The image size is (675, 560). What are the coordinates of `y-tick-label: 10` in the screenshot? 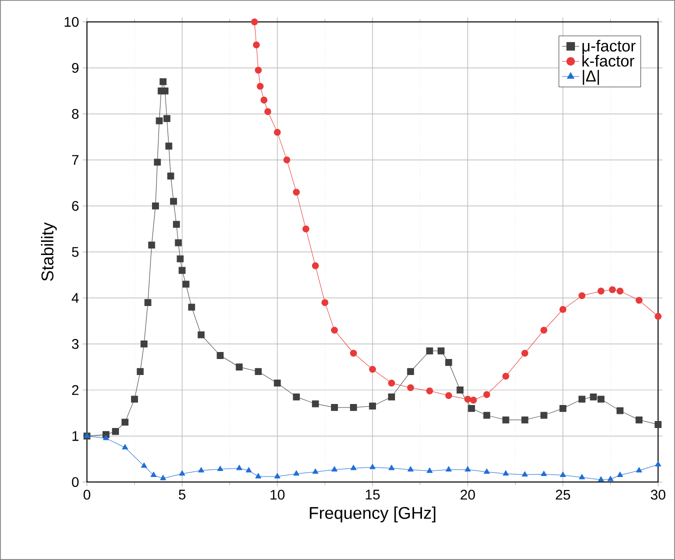 It's located at (71, 21).